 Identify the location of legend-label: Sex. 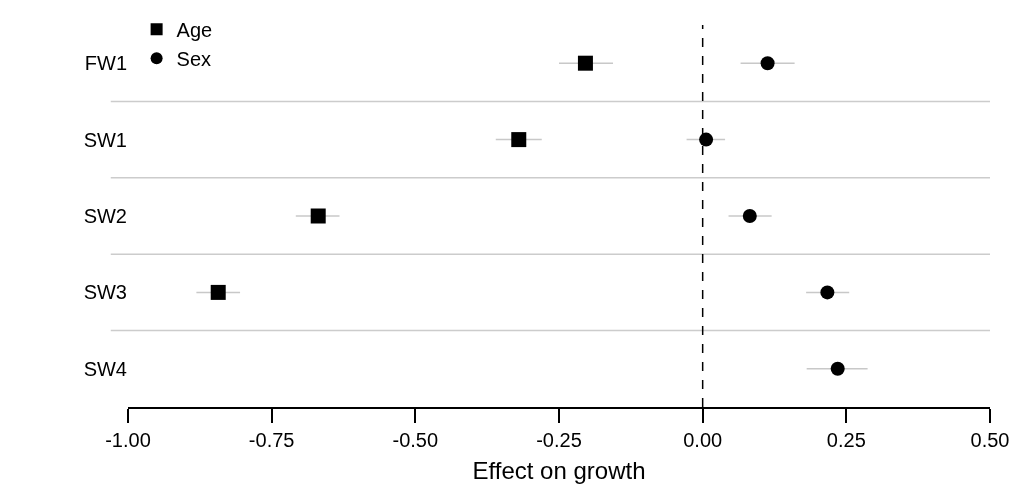
(194, 59).